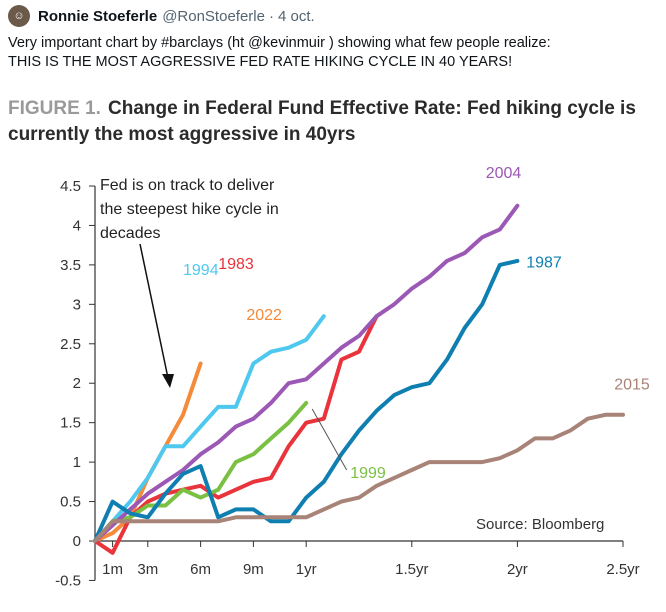  I want to click on author-name: Ronnie Stoeferle, so click(98, 16).